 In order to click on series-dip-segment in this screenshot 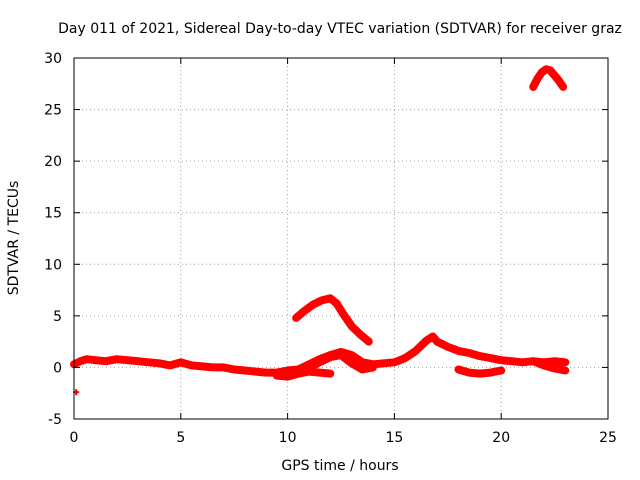, I will do `click(303, 374)`.